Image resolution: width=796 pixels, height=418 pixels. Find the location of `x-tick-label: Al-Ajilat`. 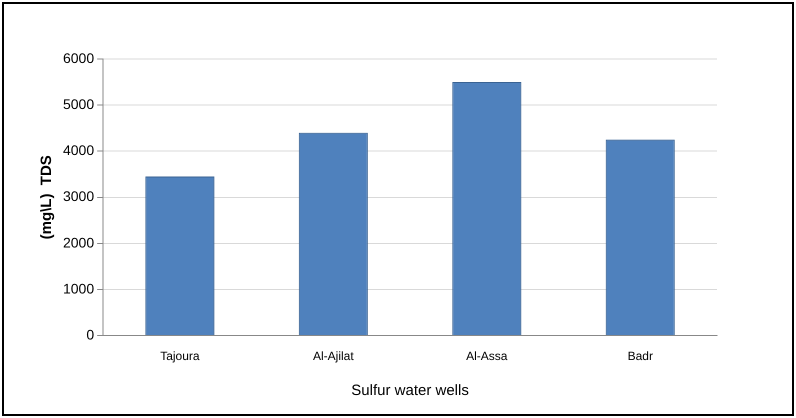

x-tick-label: Al-Ajilat is located at coordinates (333, 356).